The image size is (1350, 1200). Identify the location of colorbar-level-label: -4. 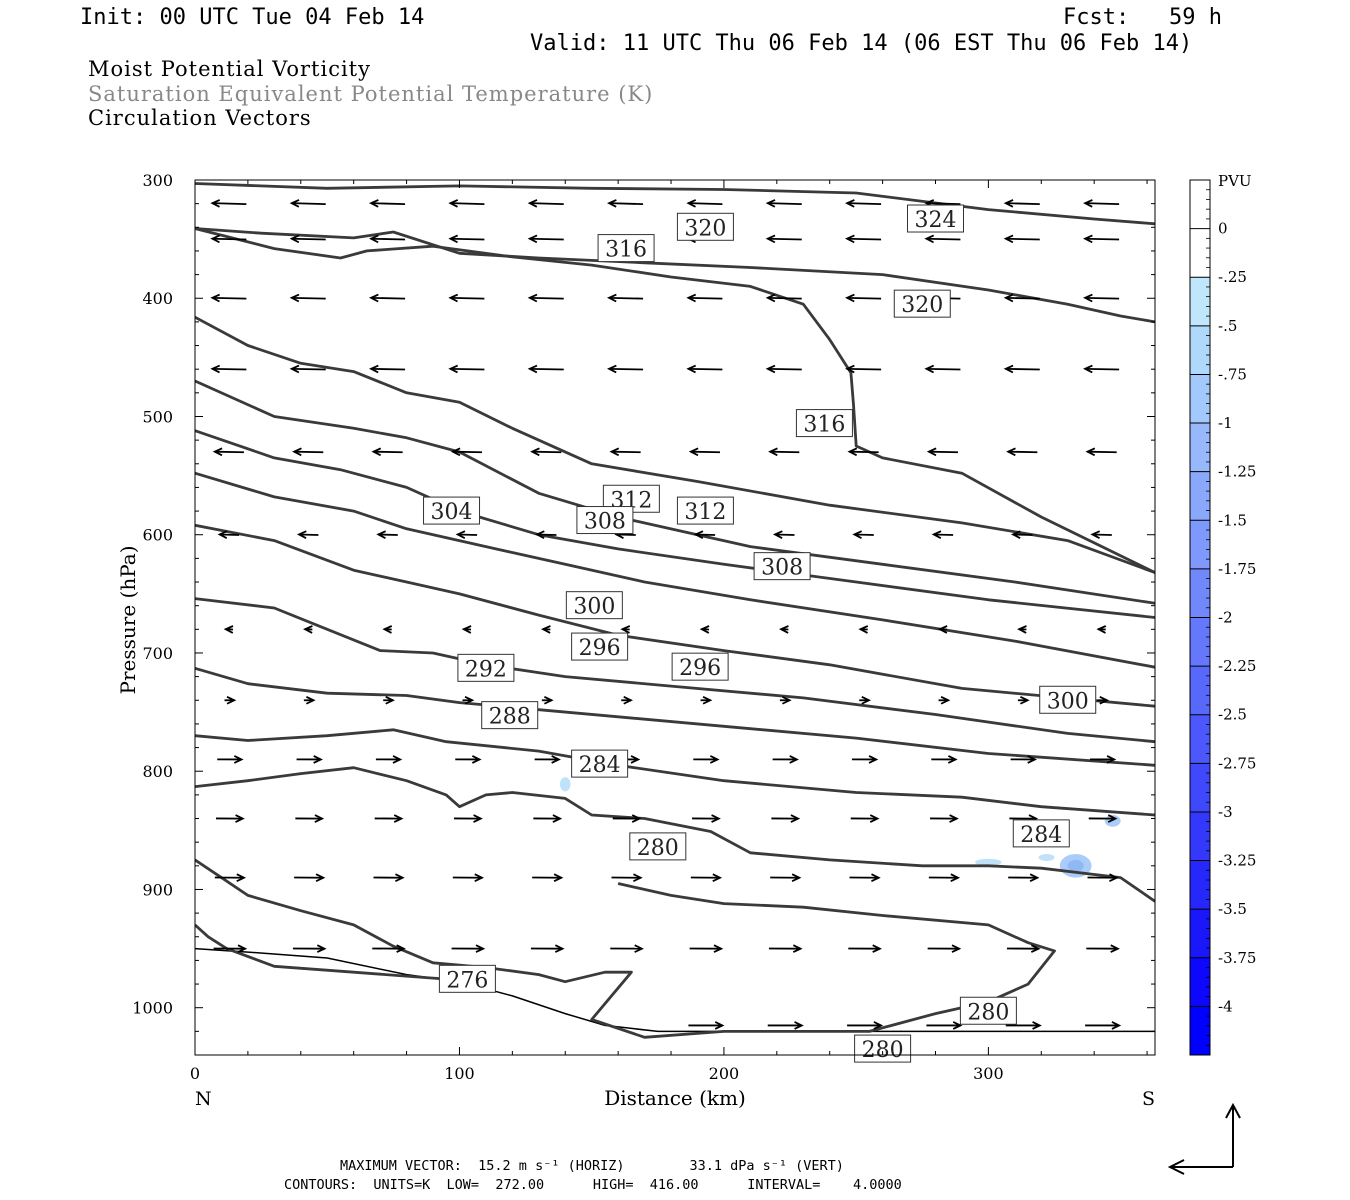
(1225, 1006).